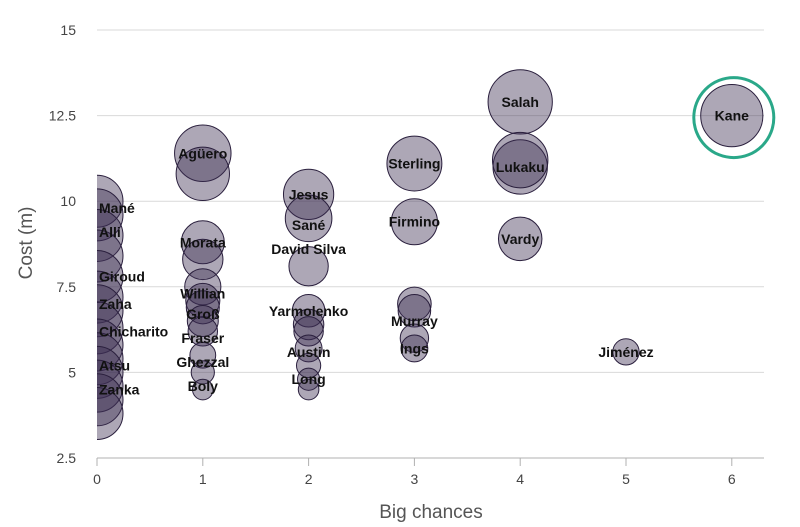  What do you see at coordinates (431, 512) in the screenshot?
I see `x-axis-title: Big chances` at bounding box center [431, 512].